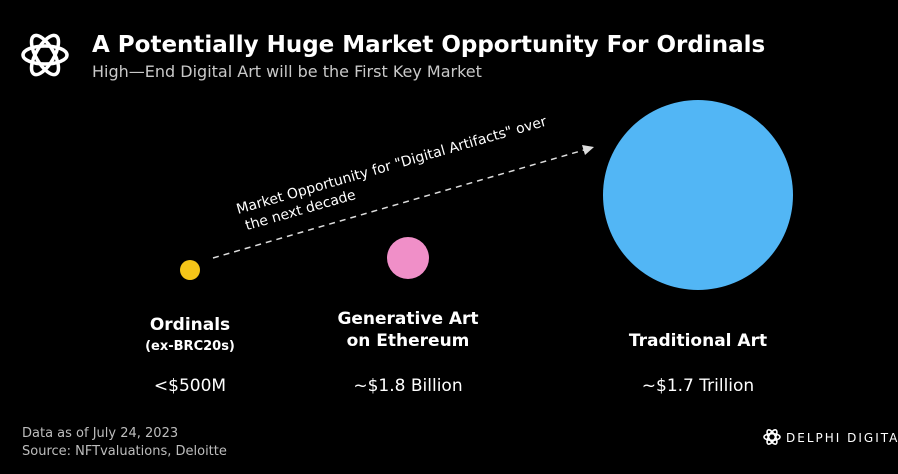 This screenshot has height=474, width=898. I want to click on arrow-head, so click(588, 150).